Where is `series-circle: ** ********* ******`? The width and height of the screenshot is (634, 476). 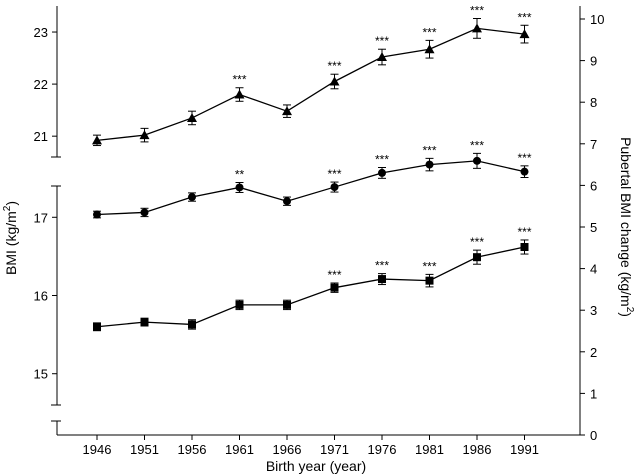
series-circle: ** ********* ****** is located at coordinates (312, 178).